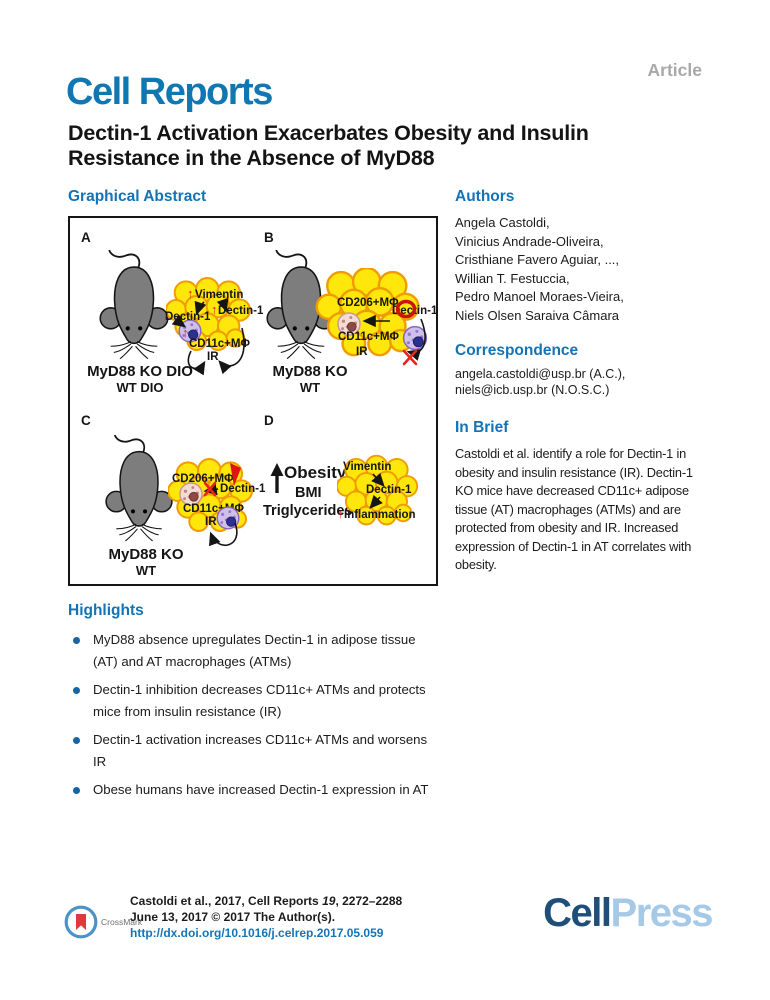 Image resolution: width=770 pixels, height=1000 pixels. I want to click on citation-volume: 19, so click(329, 901).